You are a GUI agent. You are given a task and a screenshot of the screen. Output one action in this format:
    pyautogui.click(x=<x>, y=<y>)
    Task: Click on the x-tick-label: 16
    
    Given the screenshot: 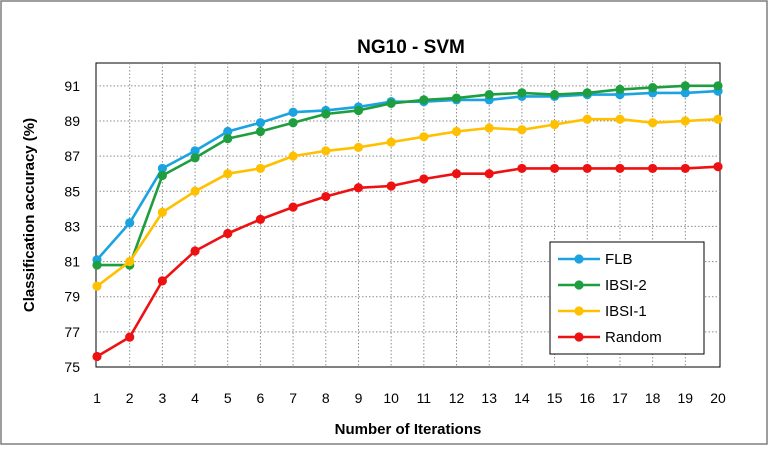 What is the action you would take?
    pyautogui.click(x=587, y=398)
    